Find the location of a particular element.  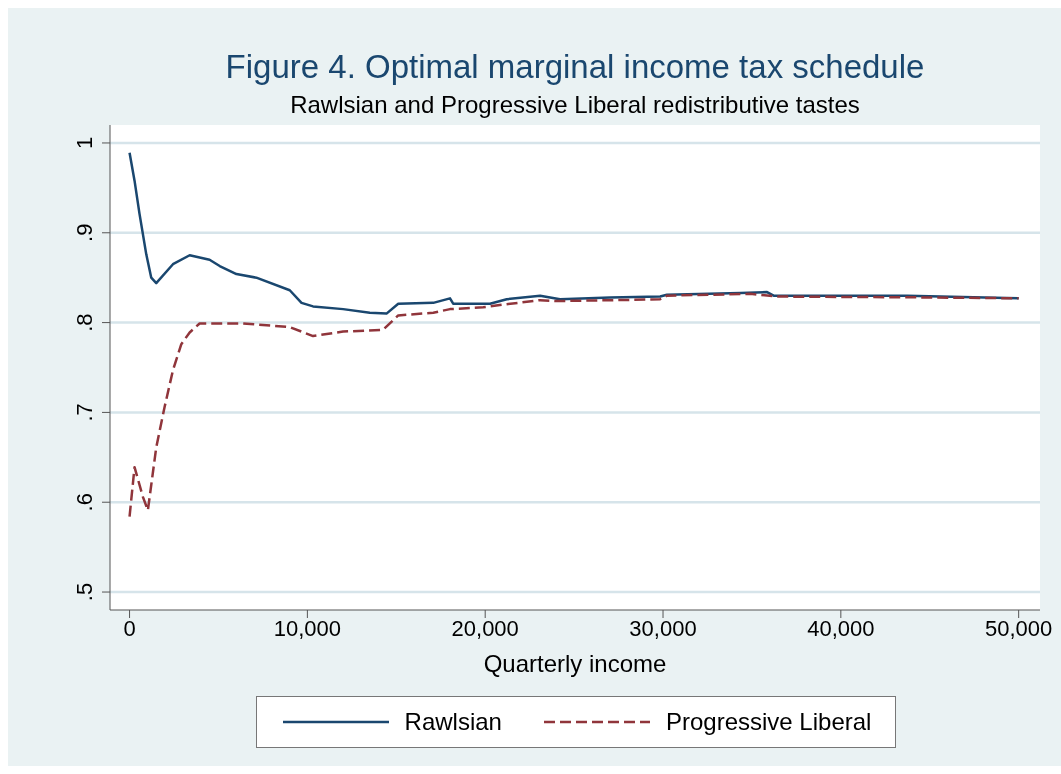

y-tick-label: .5 is located at coordinates (84, 592).